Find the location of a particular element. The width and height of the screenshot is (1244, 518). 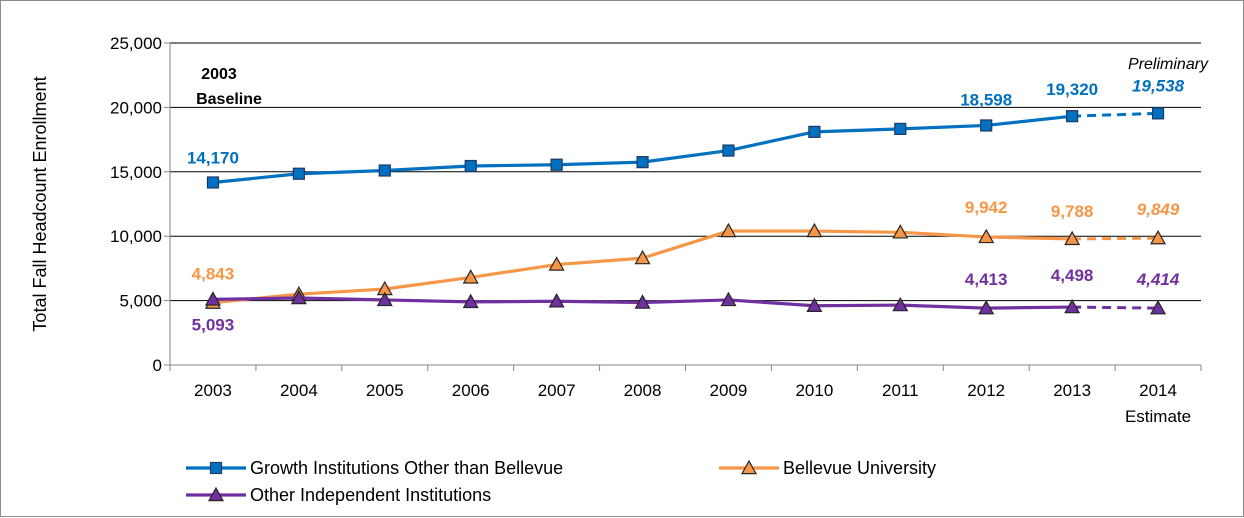

legend-label-2: Other Independent Institutions is located at coordinates (370, 495).